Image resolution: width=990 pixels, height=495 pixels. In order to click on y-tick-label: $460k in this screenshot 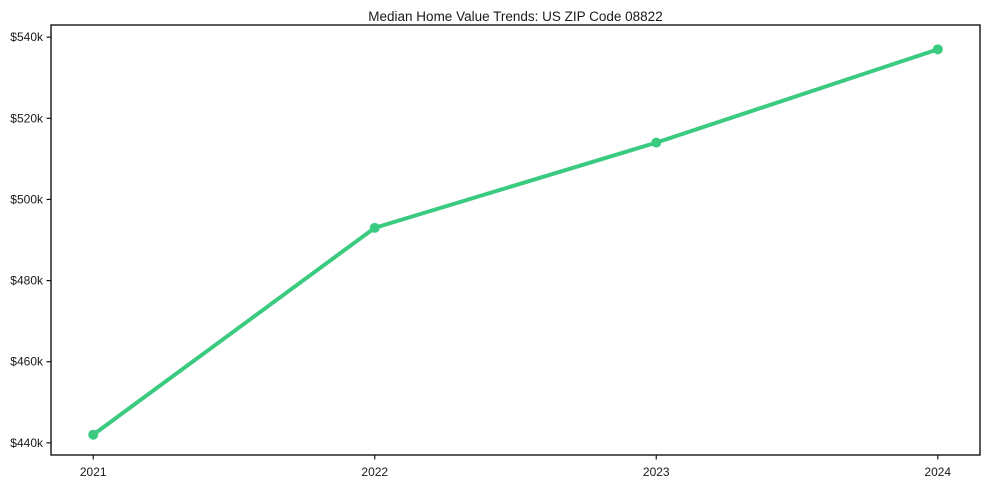, I will do `click(27, 362)`.